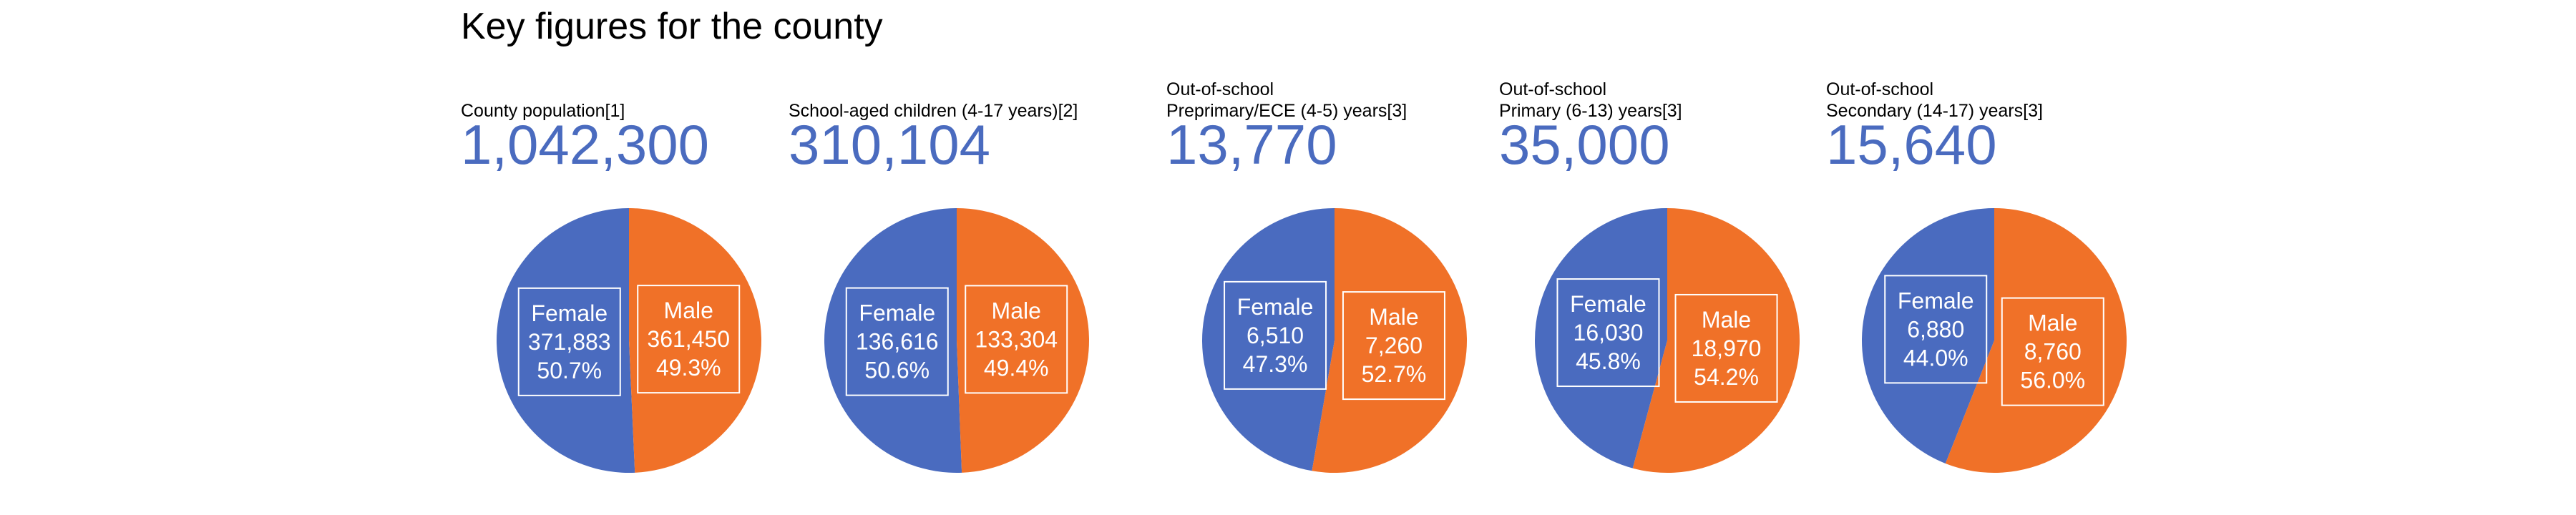 Image resolution: width=2576 pixels, height=515 pixels. I want to click on slice-label-female: Female 371,883 50.7%, so click(569, 342).